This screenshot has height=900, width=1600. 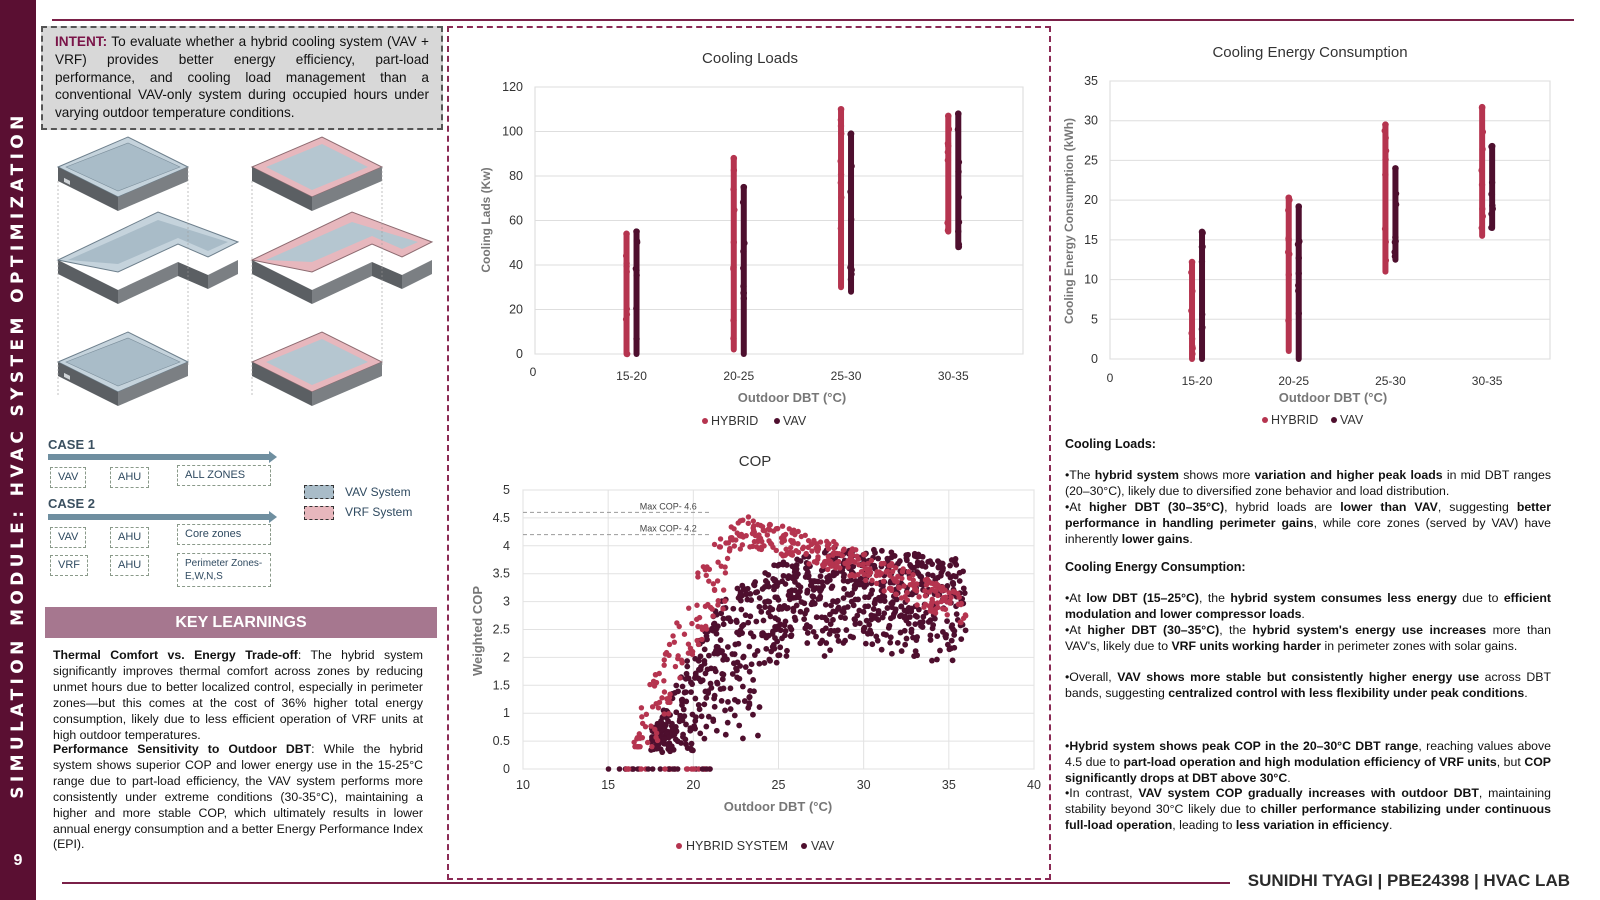 What do you see at coordinates (1294, 420) in the screenshot?
I see `energy-legend-hybrid: HYBRID` at bounding box center [1294, 420].